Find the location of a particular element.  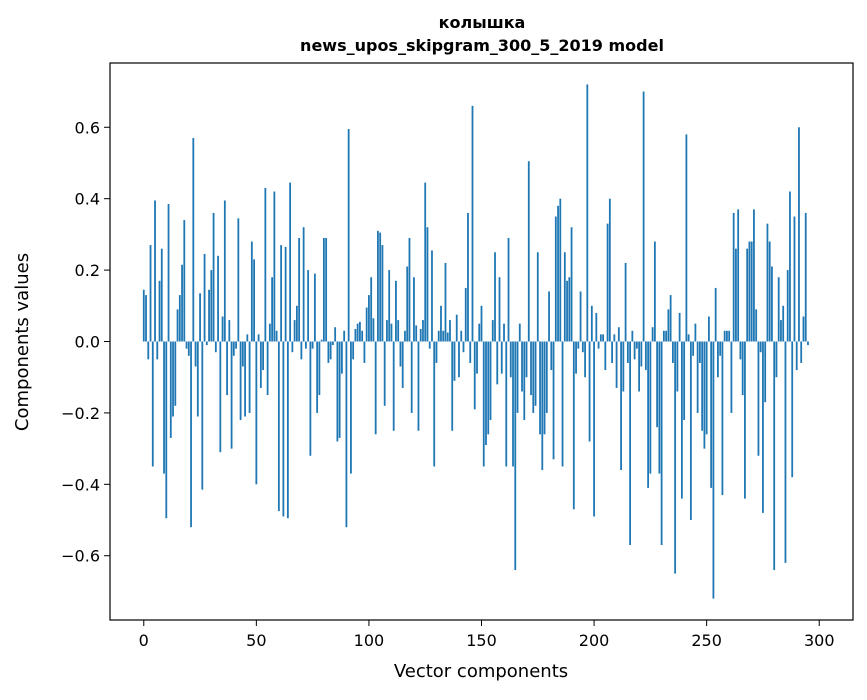

y-axis-ticks: −0.6 −0.4 −0.2 0.0 0.2 0.4 0.6 is located at coordinates (85, 342).